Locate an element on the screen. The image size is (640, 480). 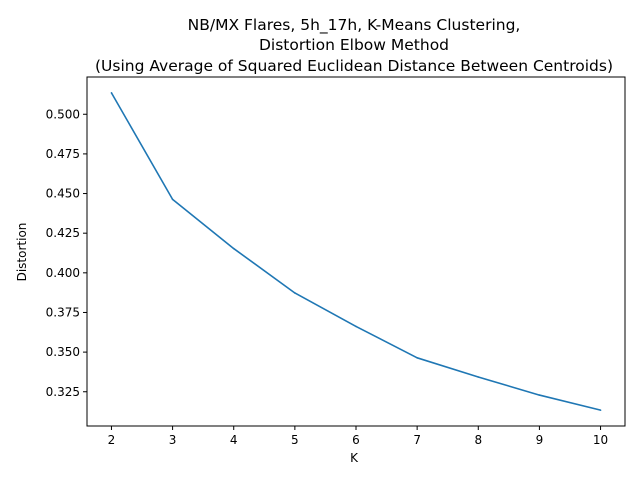
x-tick-label: 9 is located at coordinates (540, 440).